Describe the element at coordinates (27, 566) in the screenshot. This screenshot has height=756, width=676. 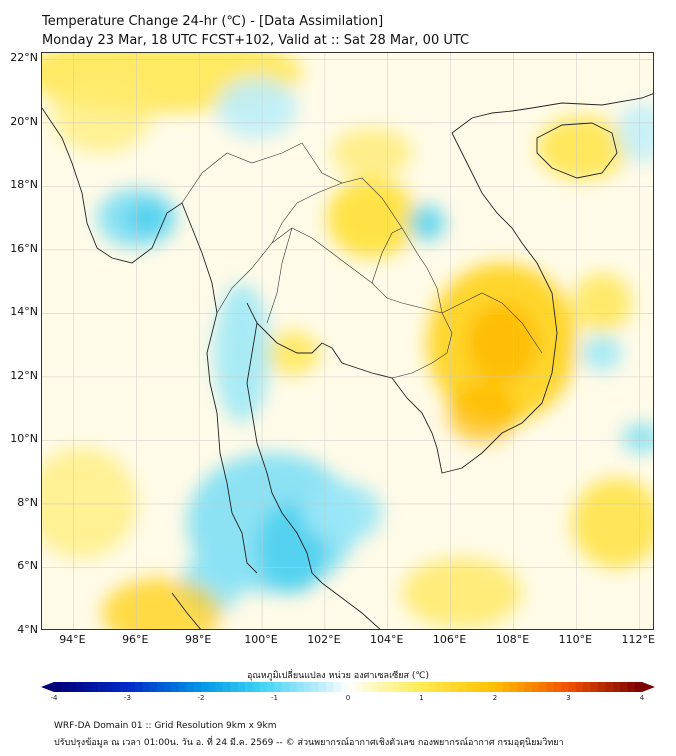
I see `lat-tick-label: 6°N` at that location.